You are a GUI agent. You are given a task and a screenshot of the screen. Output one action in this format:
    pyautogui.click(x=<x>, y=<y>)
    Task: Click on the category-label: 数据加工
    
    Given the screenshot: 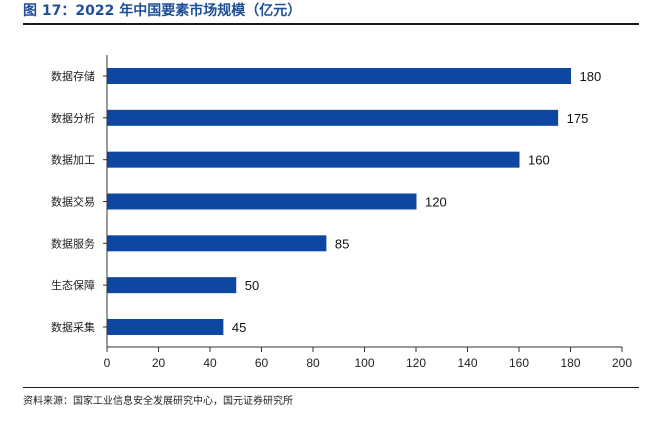 What is the action you would take?
    pyautogui.click(x=73, y=160)
    